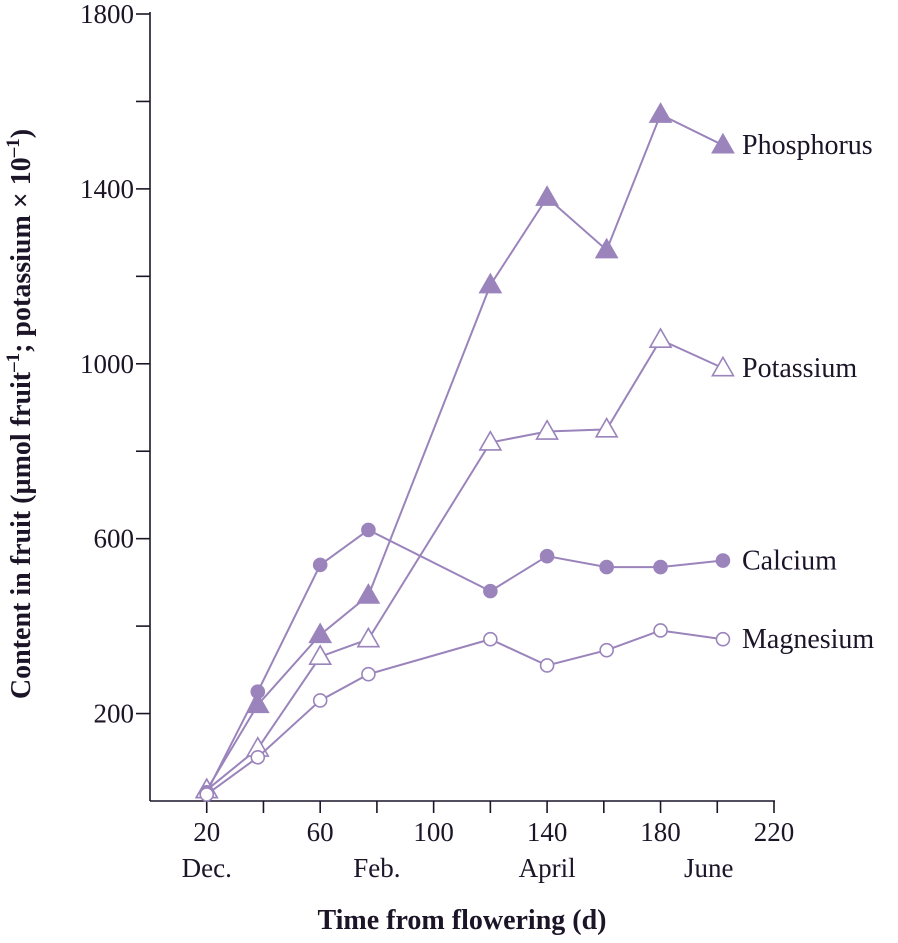 The width and height of the screenshot is (898, 943). I want to click on y-tick-label: 600, so click(114, 539).